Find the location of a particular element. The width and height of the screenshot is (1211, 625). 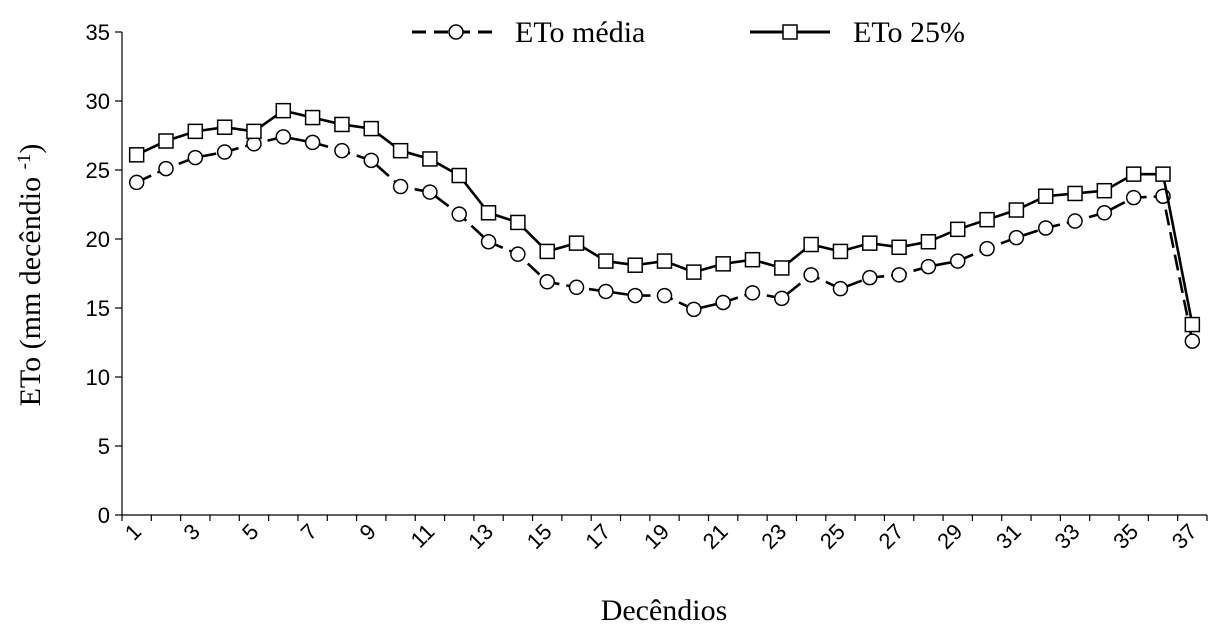

x-tick-label: 33 is located at coordinates (1067, 536).